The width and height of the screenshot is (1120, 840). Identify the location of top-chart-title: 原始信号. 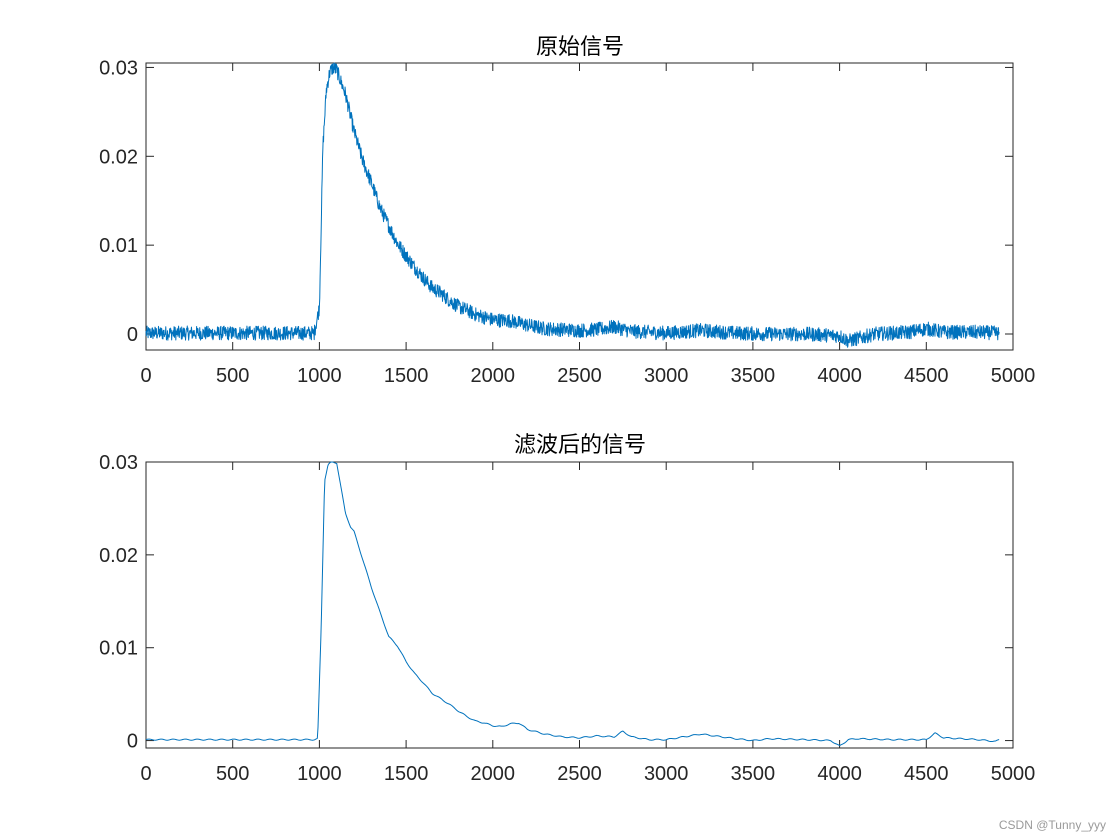
(580, 47).